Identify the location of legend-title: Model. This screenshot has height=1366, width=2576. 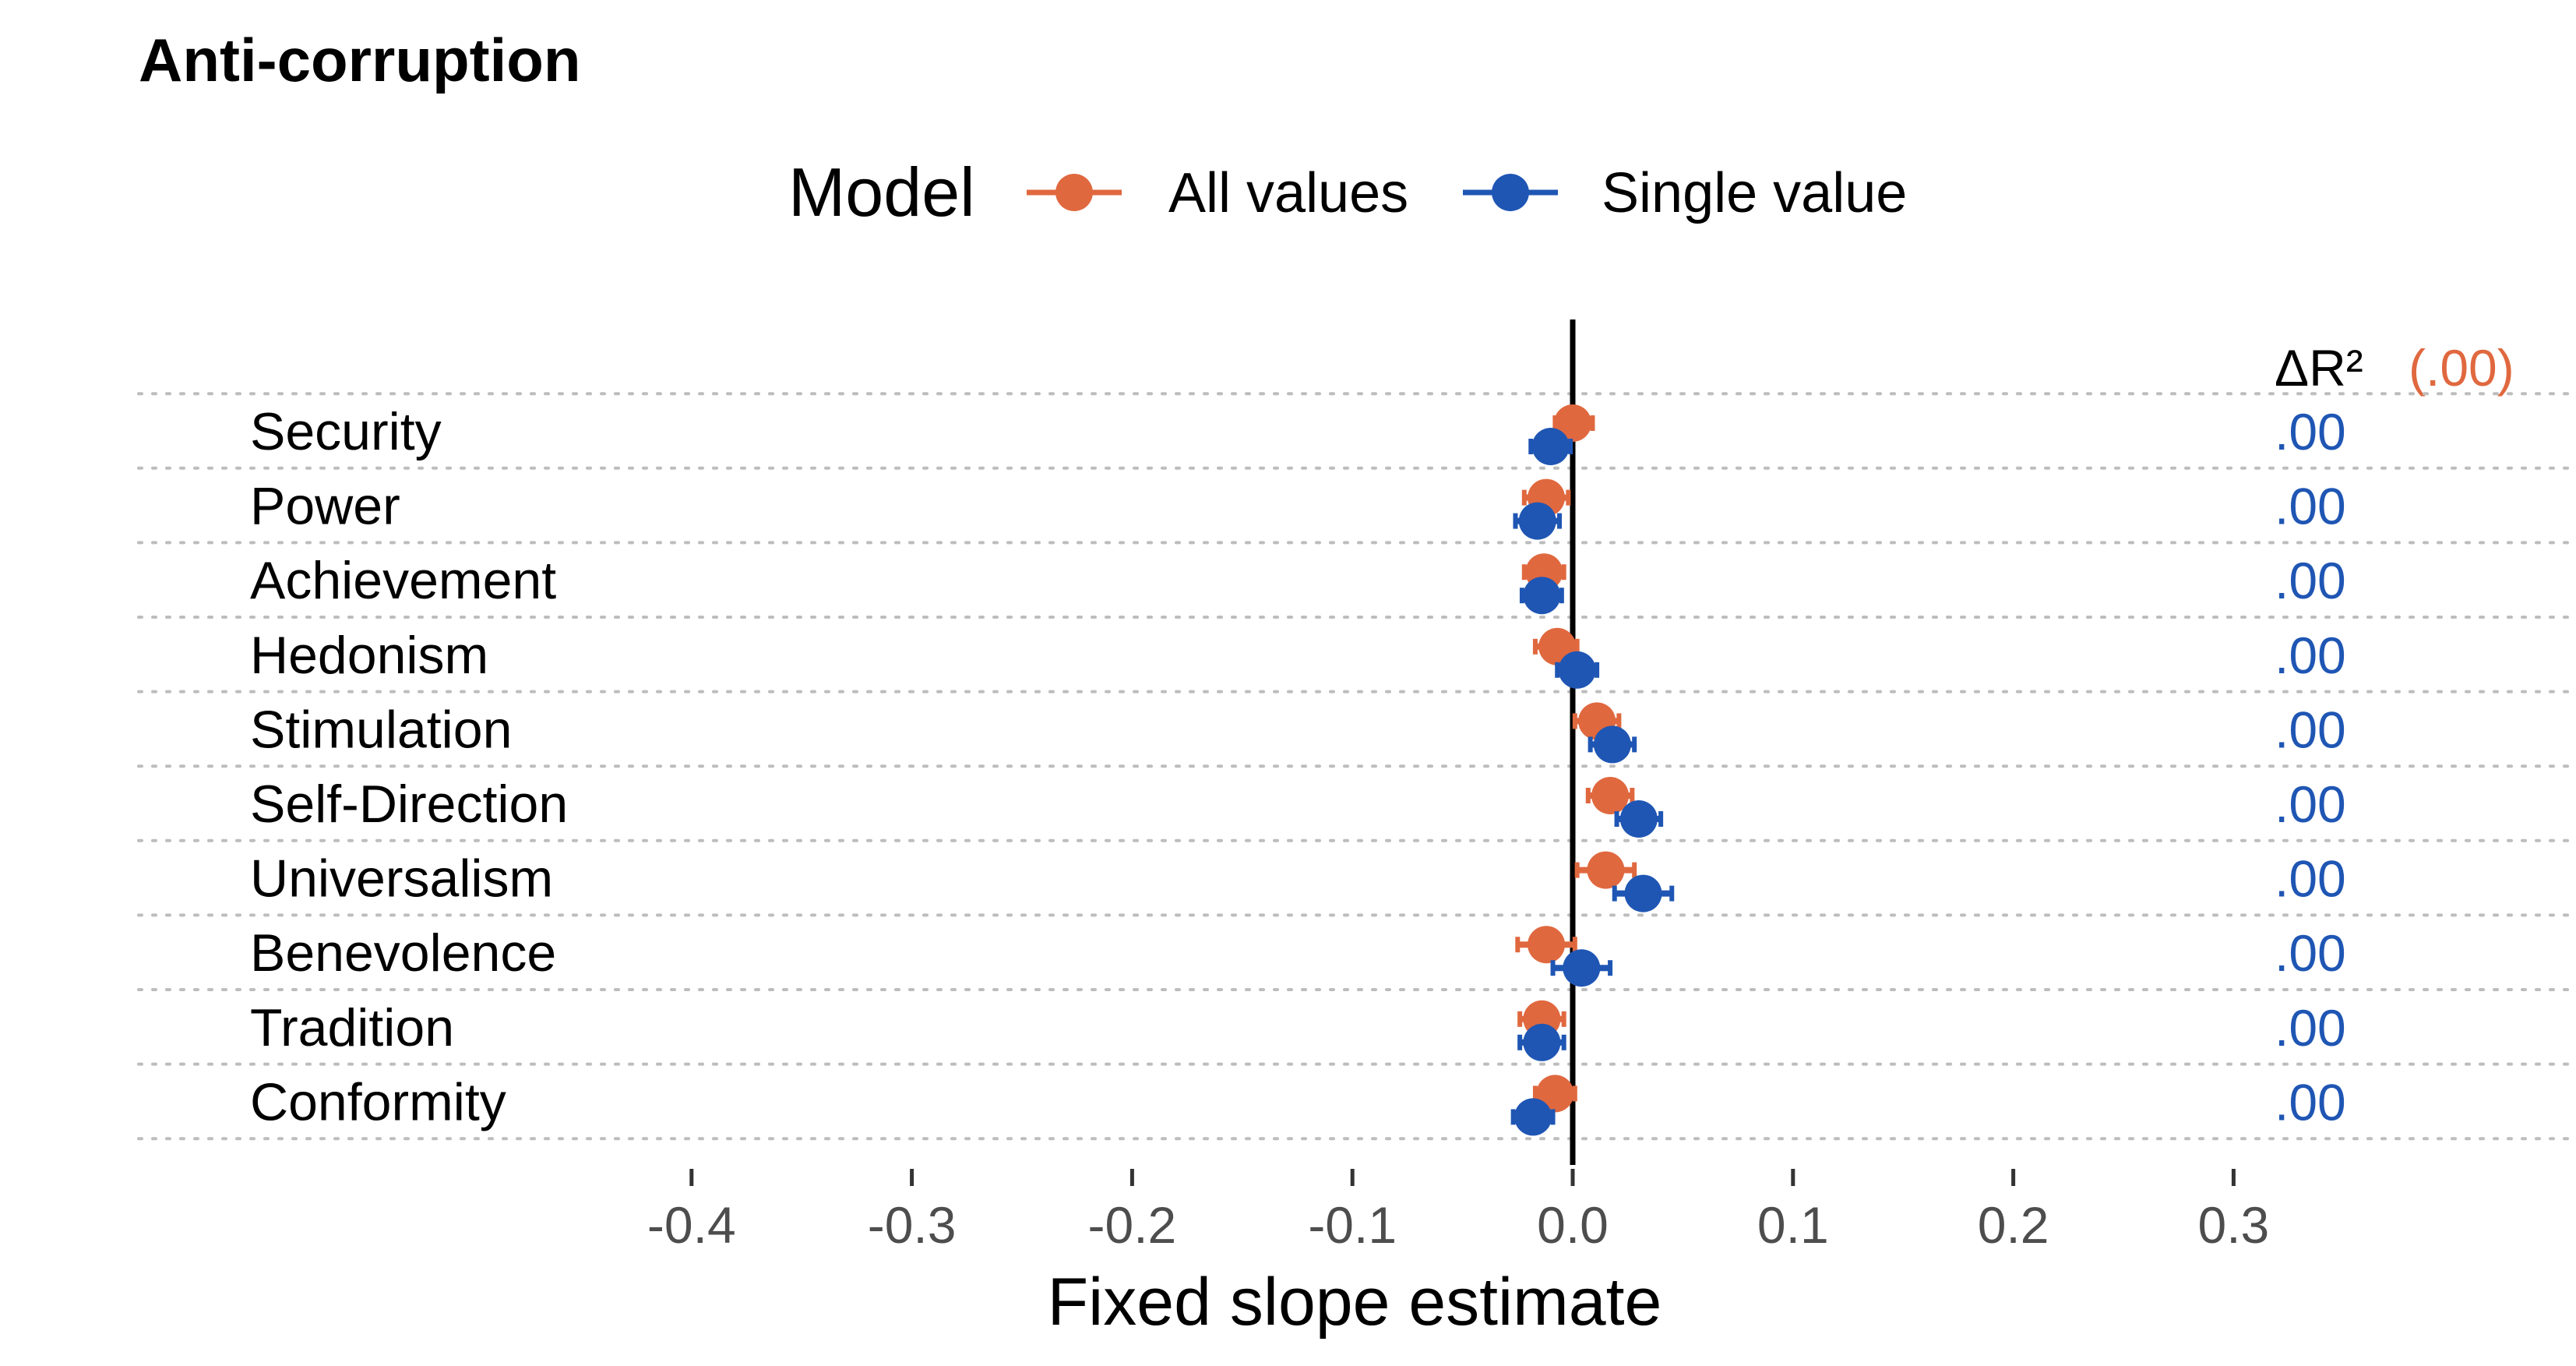
(881, 192).